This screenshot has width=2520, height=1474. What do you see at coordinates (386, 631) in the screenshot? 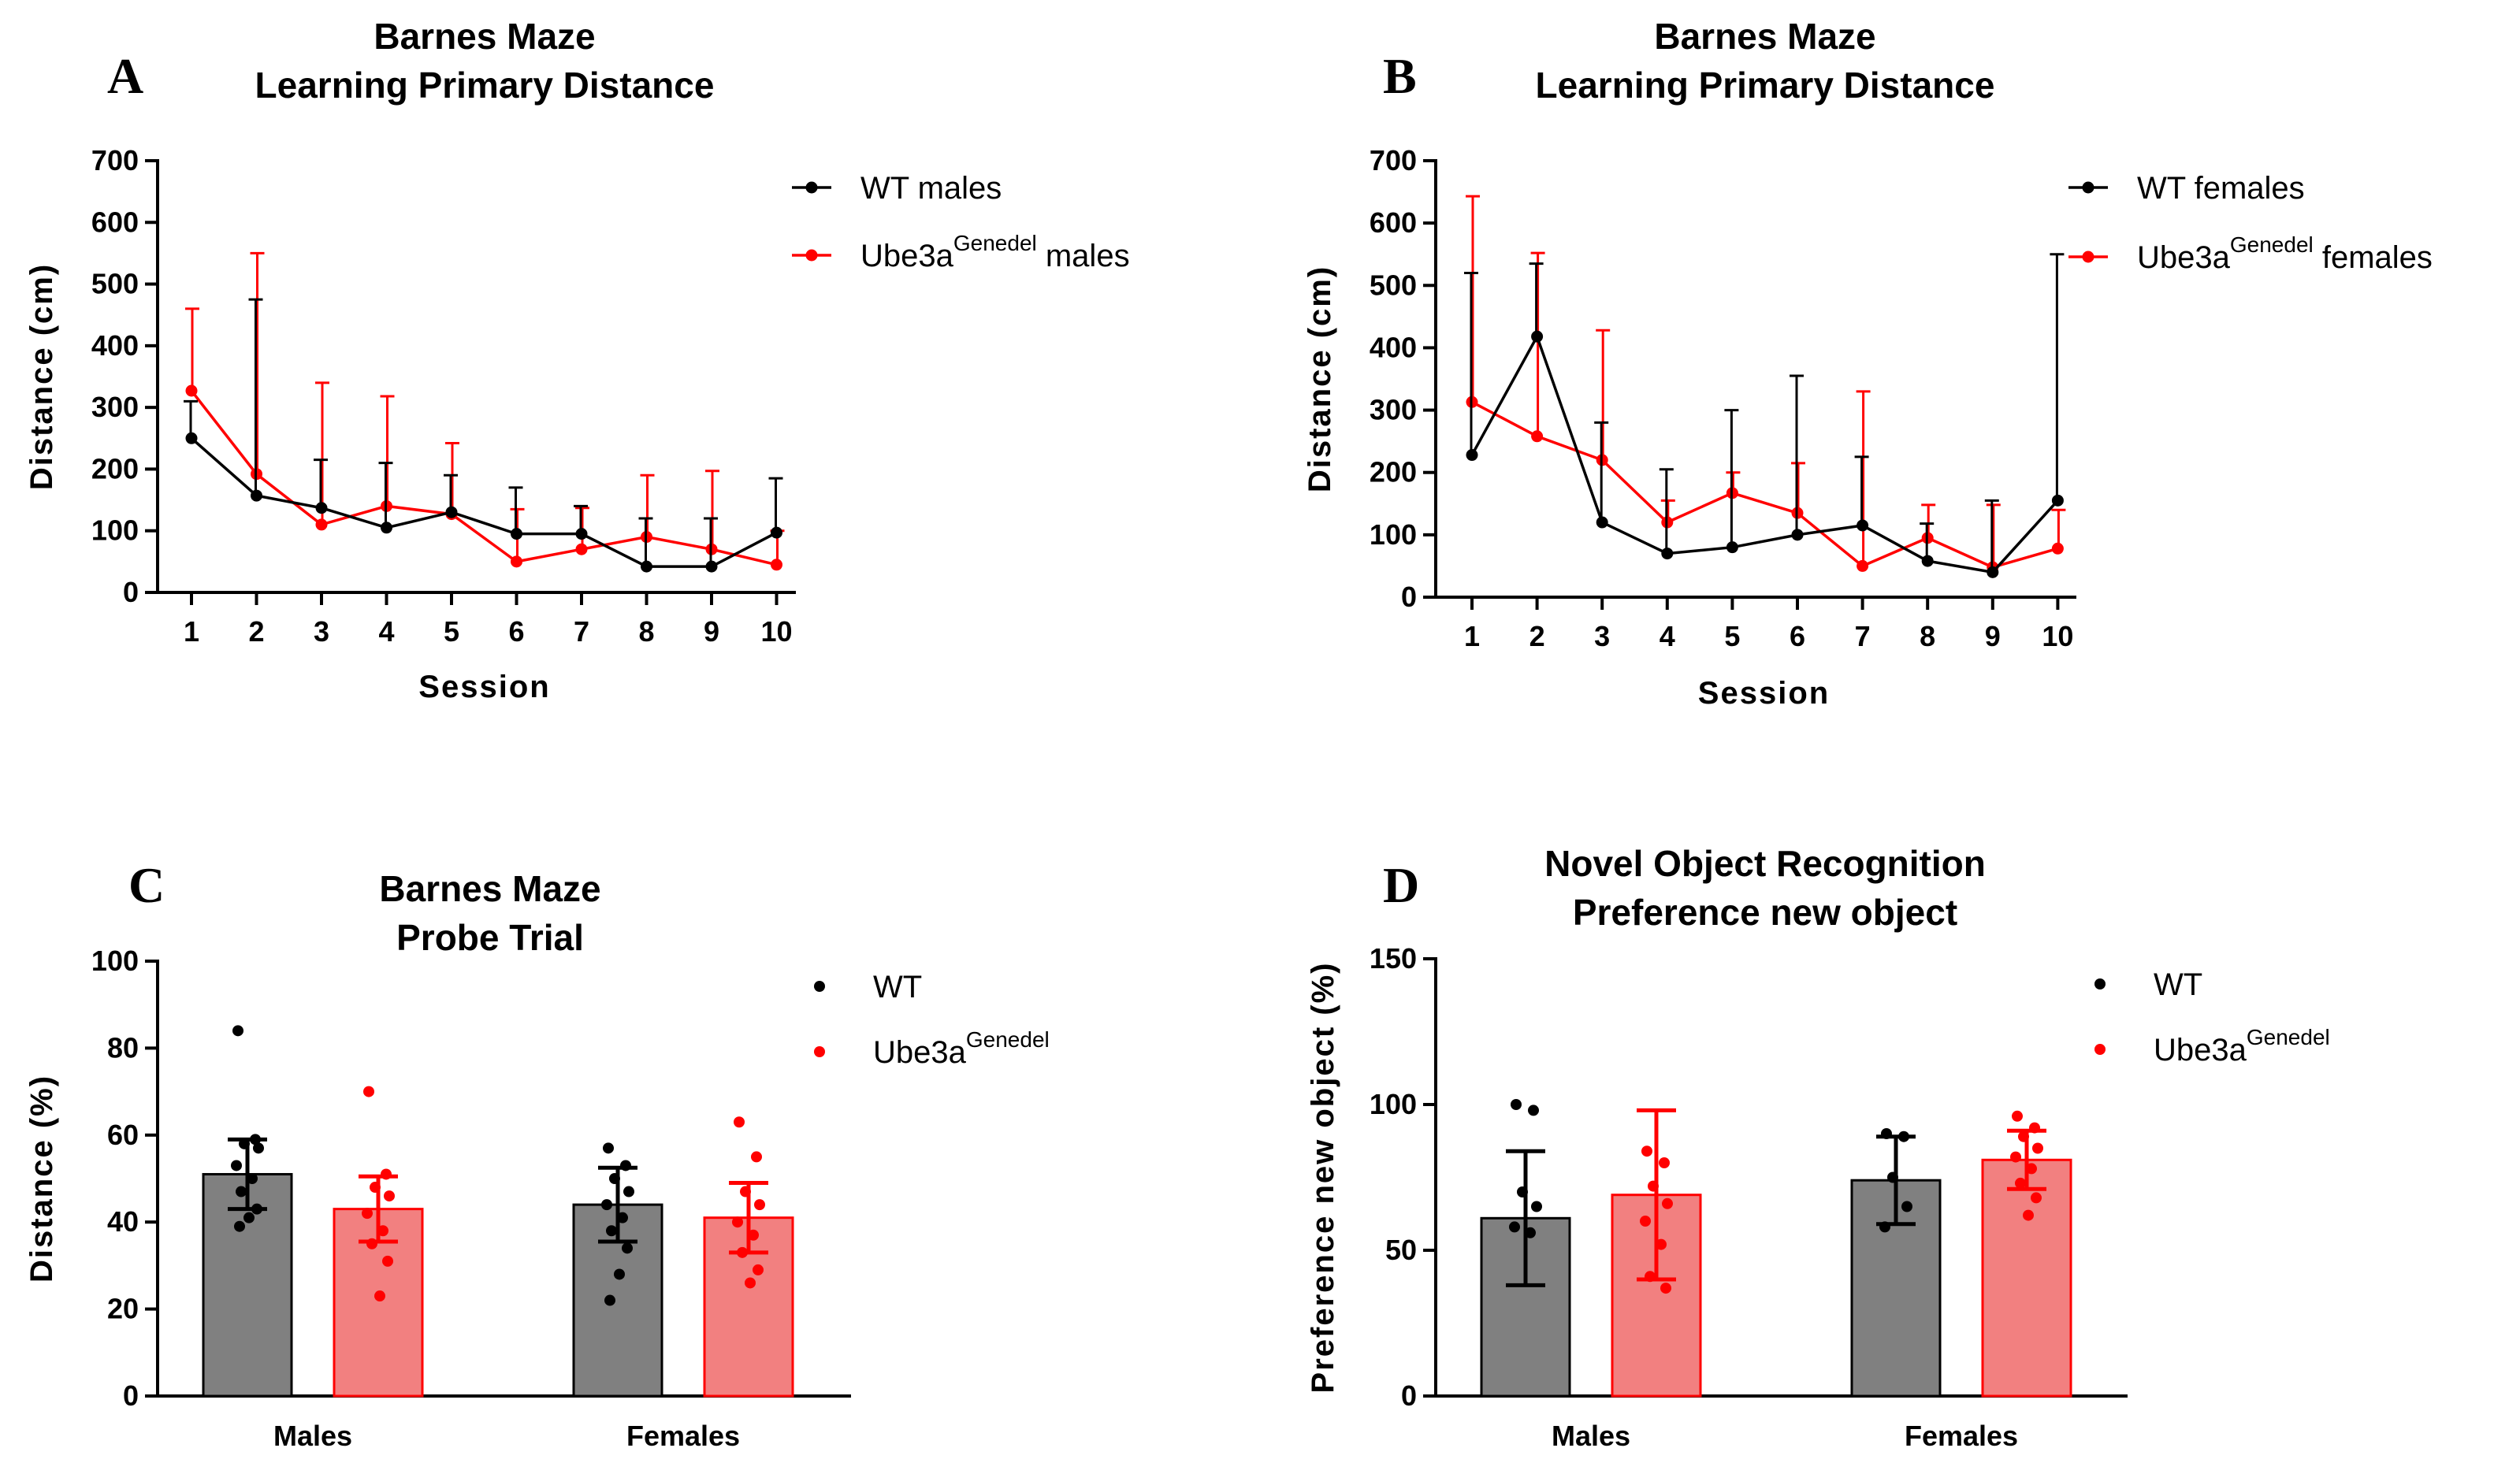
I see `x-tick-label: 4` at bounding box center [386, 631].